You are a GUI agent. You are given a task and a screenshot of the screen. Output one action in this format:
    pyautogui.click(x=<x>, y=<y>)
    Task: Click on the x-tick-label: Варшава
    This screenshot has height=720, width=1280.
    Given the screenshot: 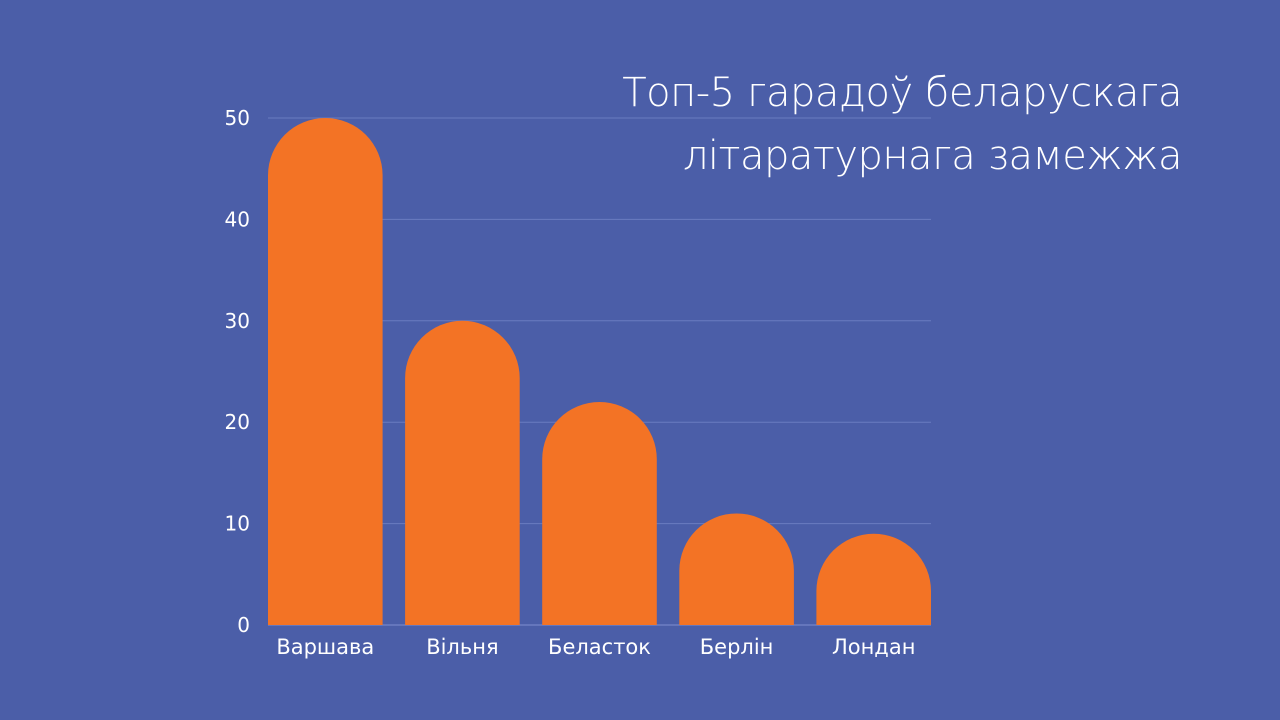 What is the action you would take?
    pyautogui.click(x=325, y=647)
    